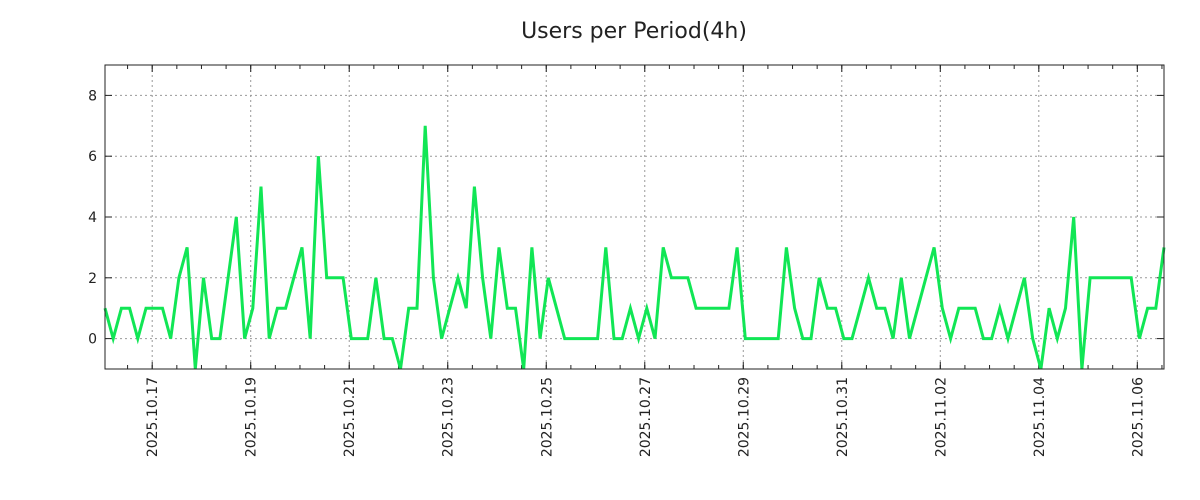 This screenshot has width=1200, height=500. Describe the element at coordinates (1138, 417) in the screenshot. I see `x-tick-label: 2025.11.06` at that location.